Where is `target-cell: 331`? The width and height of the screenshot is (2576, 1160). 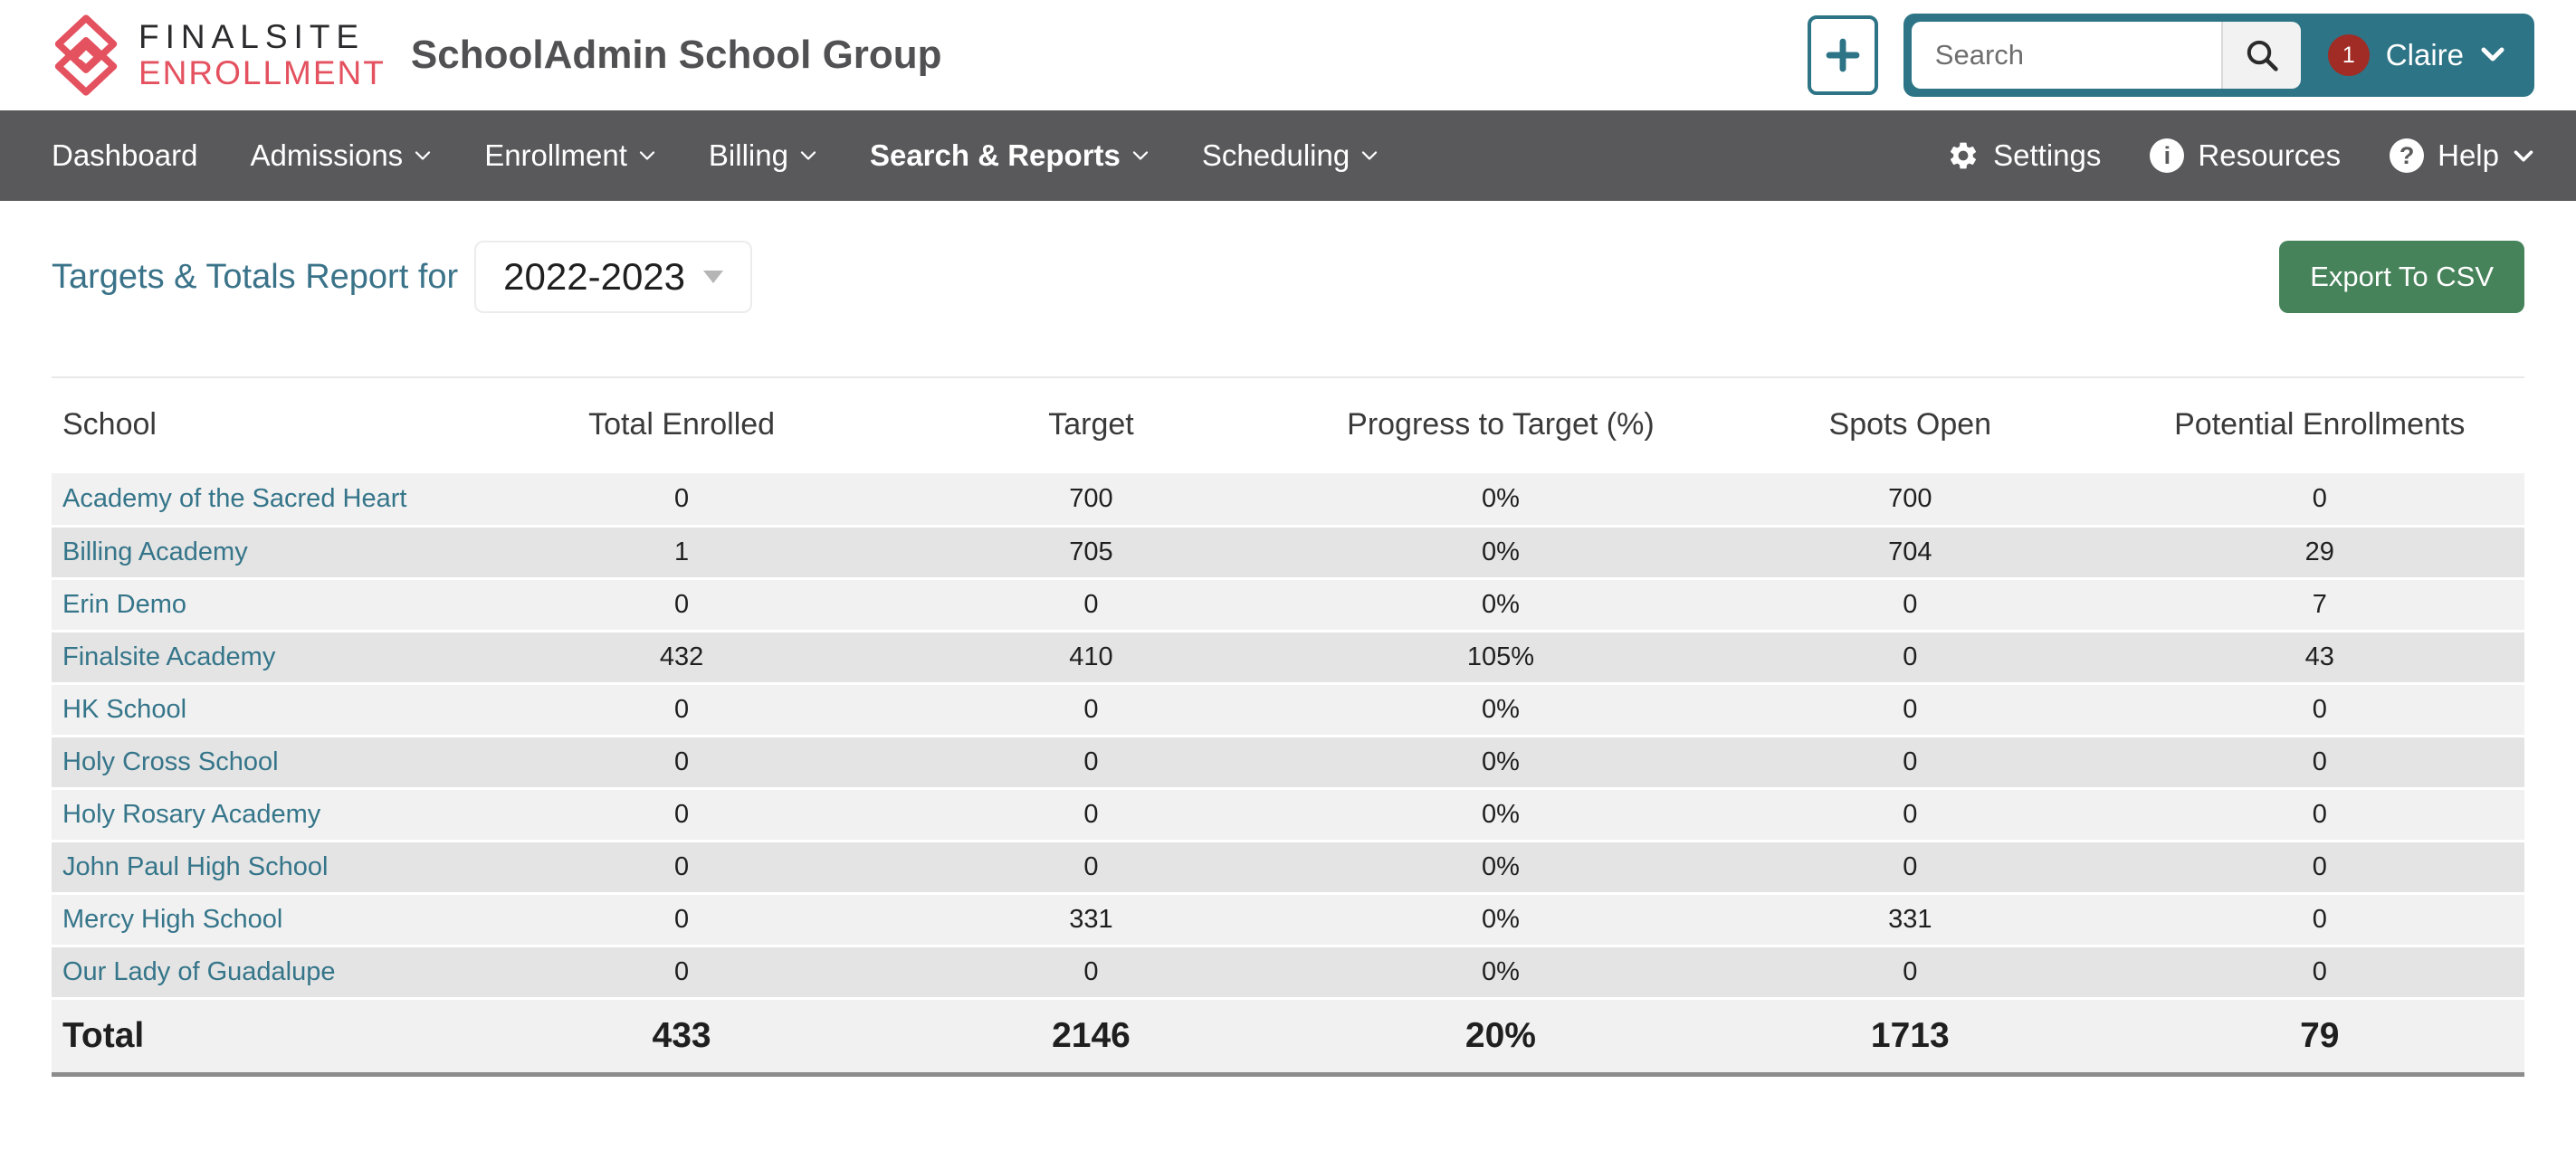
target-cell: 331 is located at coordinates (1091, 920).